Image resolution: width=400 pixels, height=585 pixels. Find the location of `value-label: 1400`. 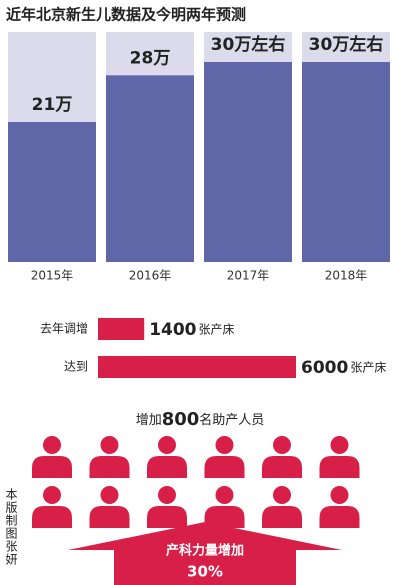

value-label: 1400 is located at coordinates (172, 330).